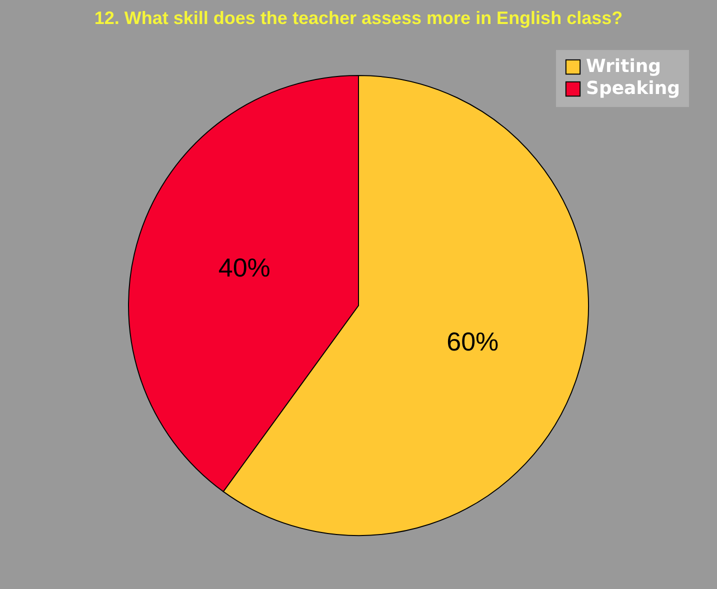 This screenshot has height=589, width=717. Describe the element at coordinates (472, 341) in the screenshot. I see `data-label: 60%` at that location.